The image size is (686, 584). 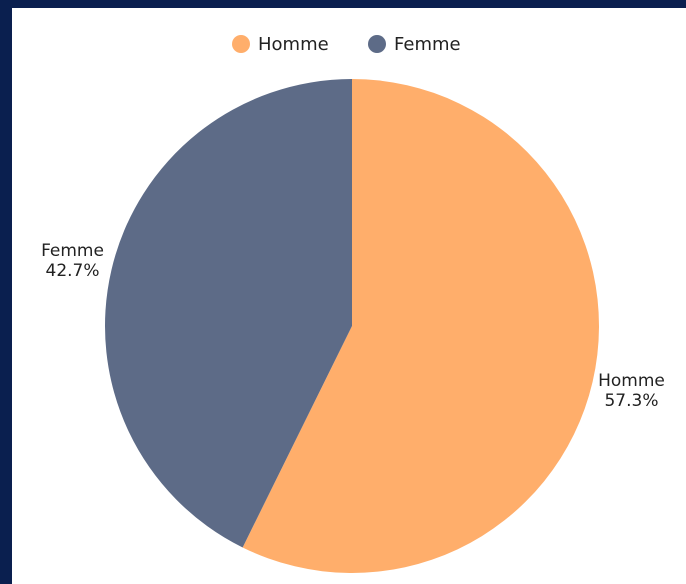 What do you see at coordinates (293, 44) in the screenshot?
I see `legend-label: Homme` at bounding box center [293, 44].